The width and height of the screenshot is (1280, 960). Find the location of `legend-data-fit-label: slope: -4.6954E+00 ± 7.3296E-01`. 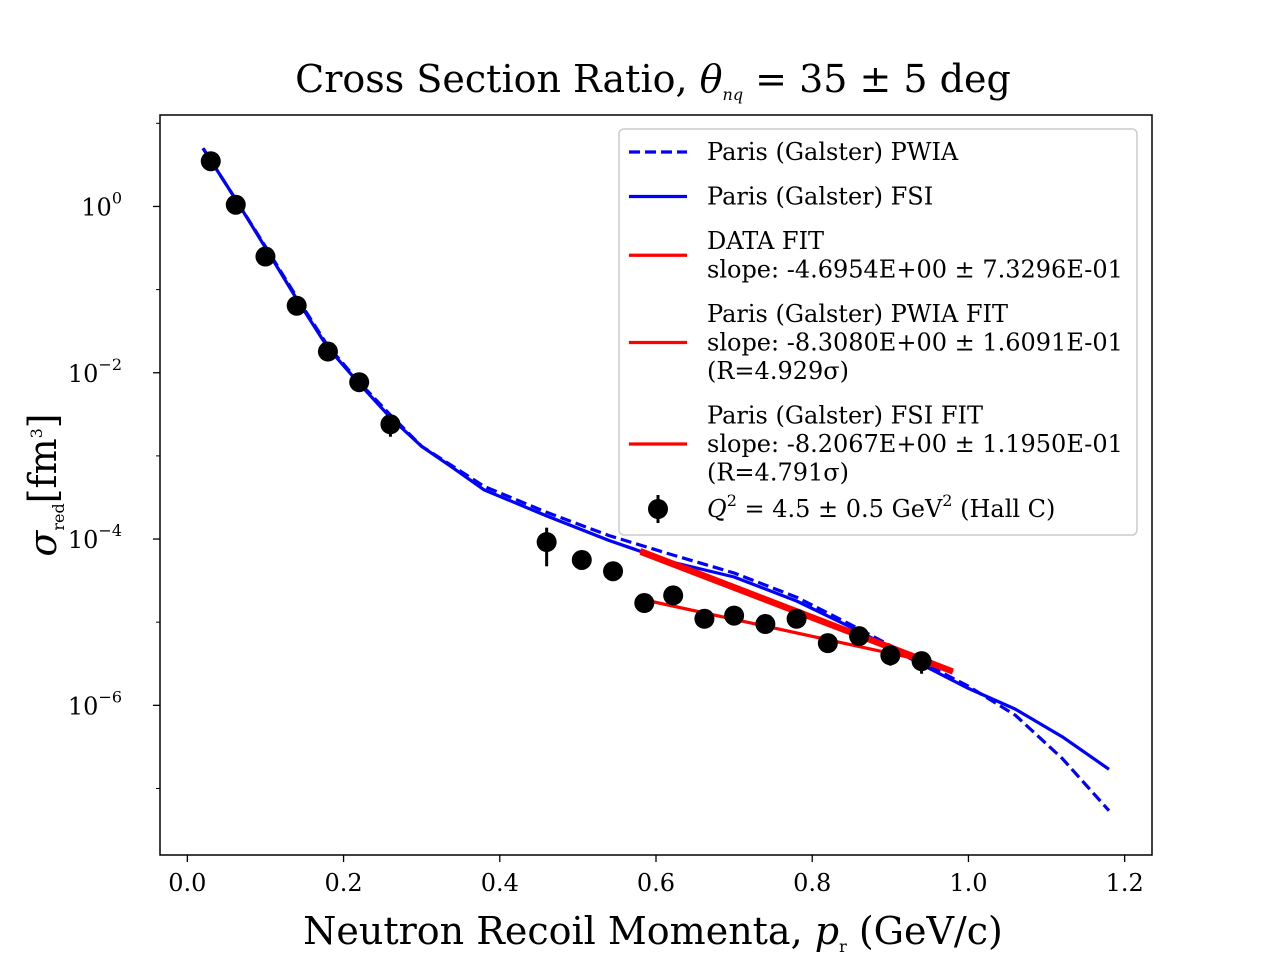

legend-data-fit-label: slope: -4.6954E+00 ± 7.3296E-01 is located at coordinates (915, 270).